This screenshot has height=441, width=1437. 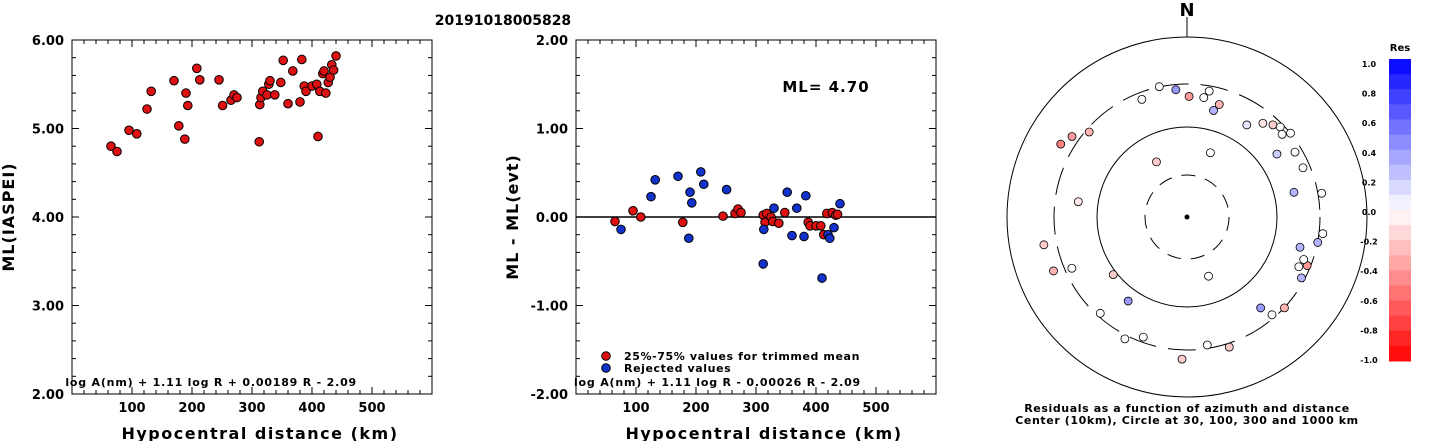 What do you see at coordinates (1369, 94) in the screenshot?
I see `colorbar-tick-label: 0.8` at bounding box center [1369, 94].